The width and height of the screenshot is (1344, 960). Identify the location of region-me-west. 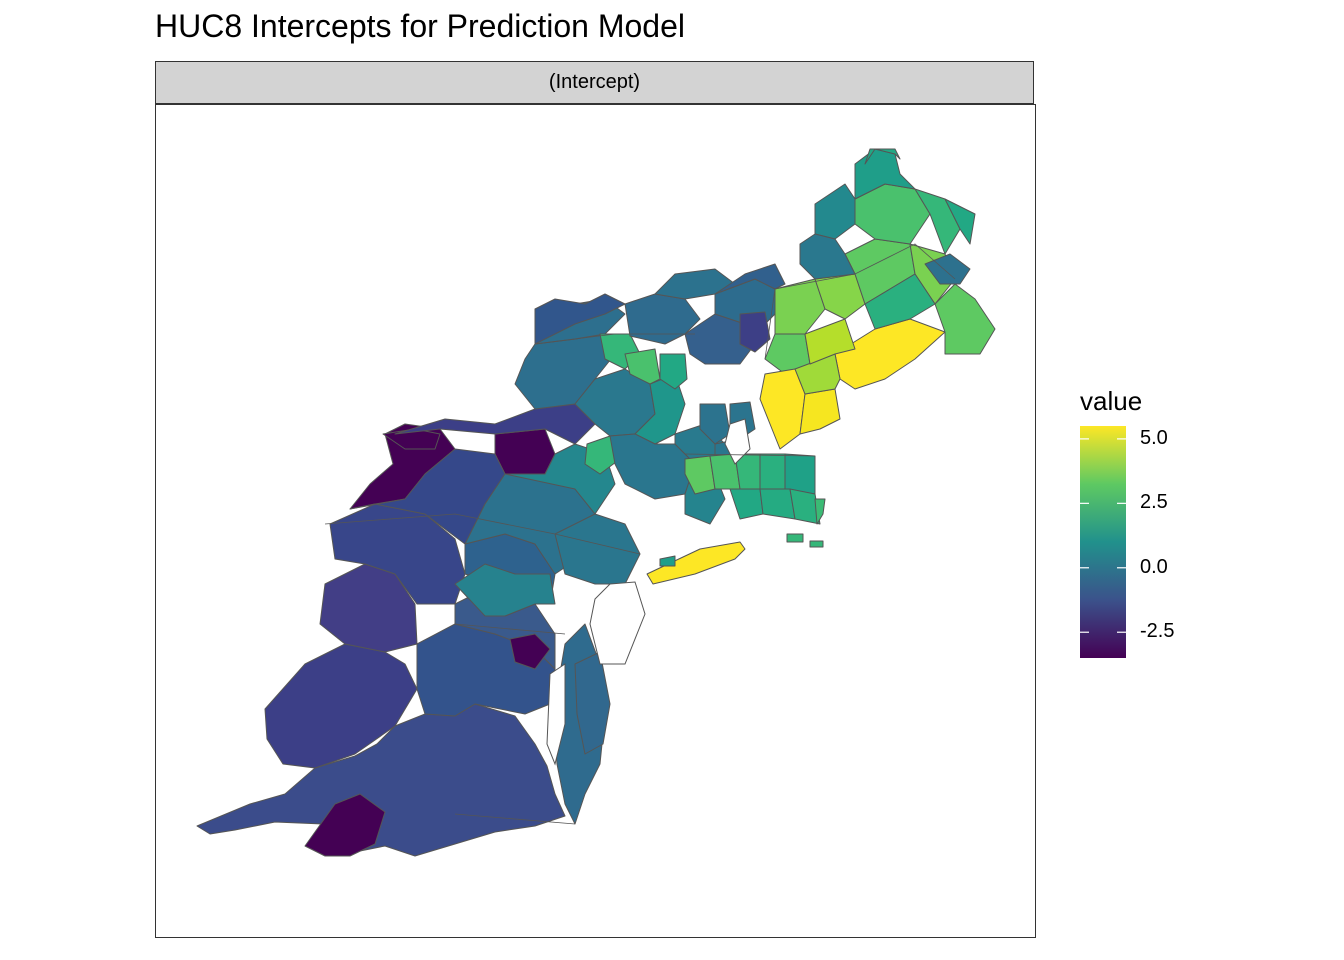
(827, 256).